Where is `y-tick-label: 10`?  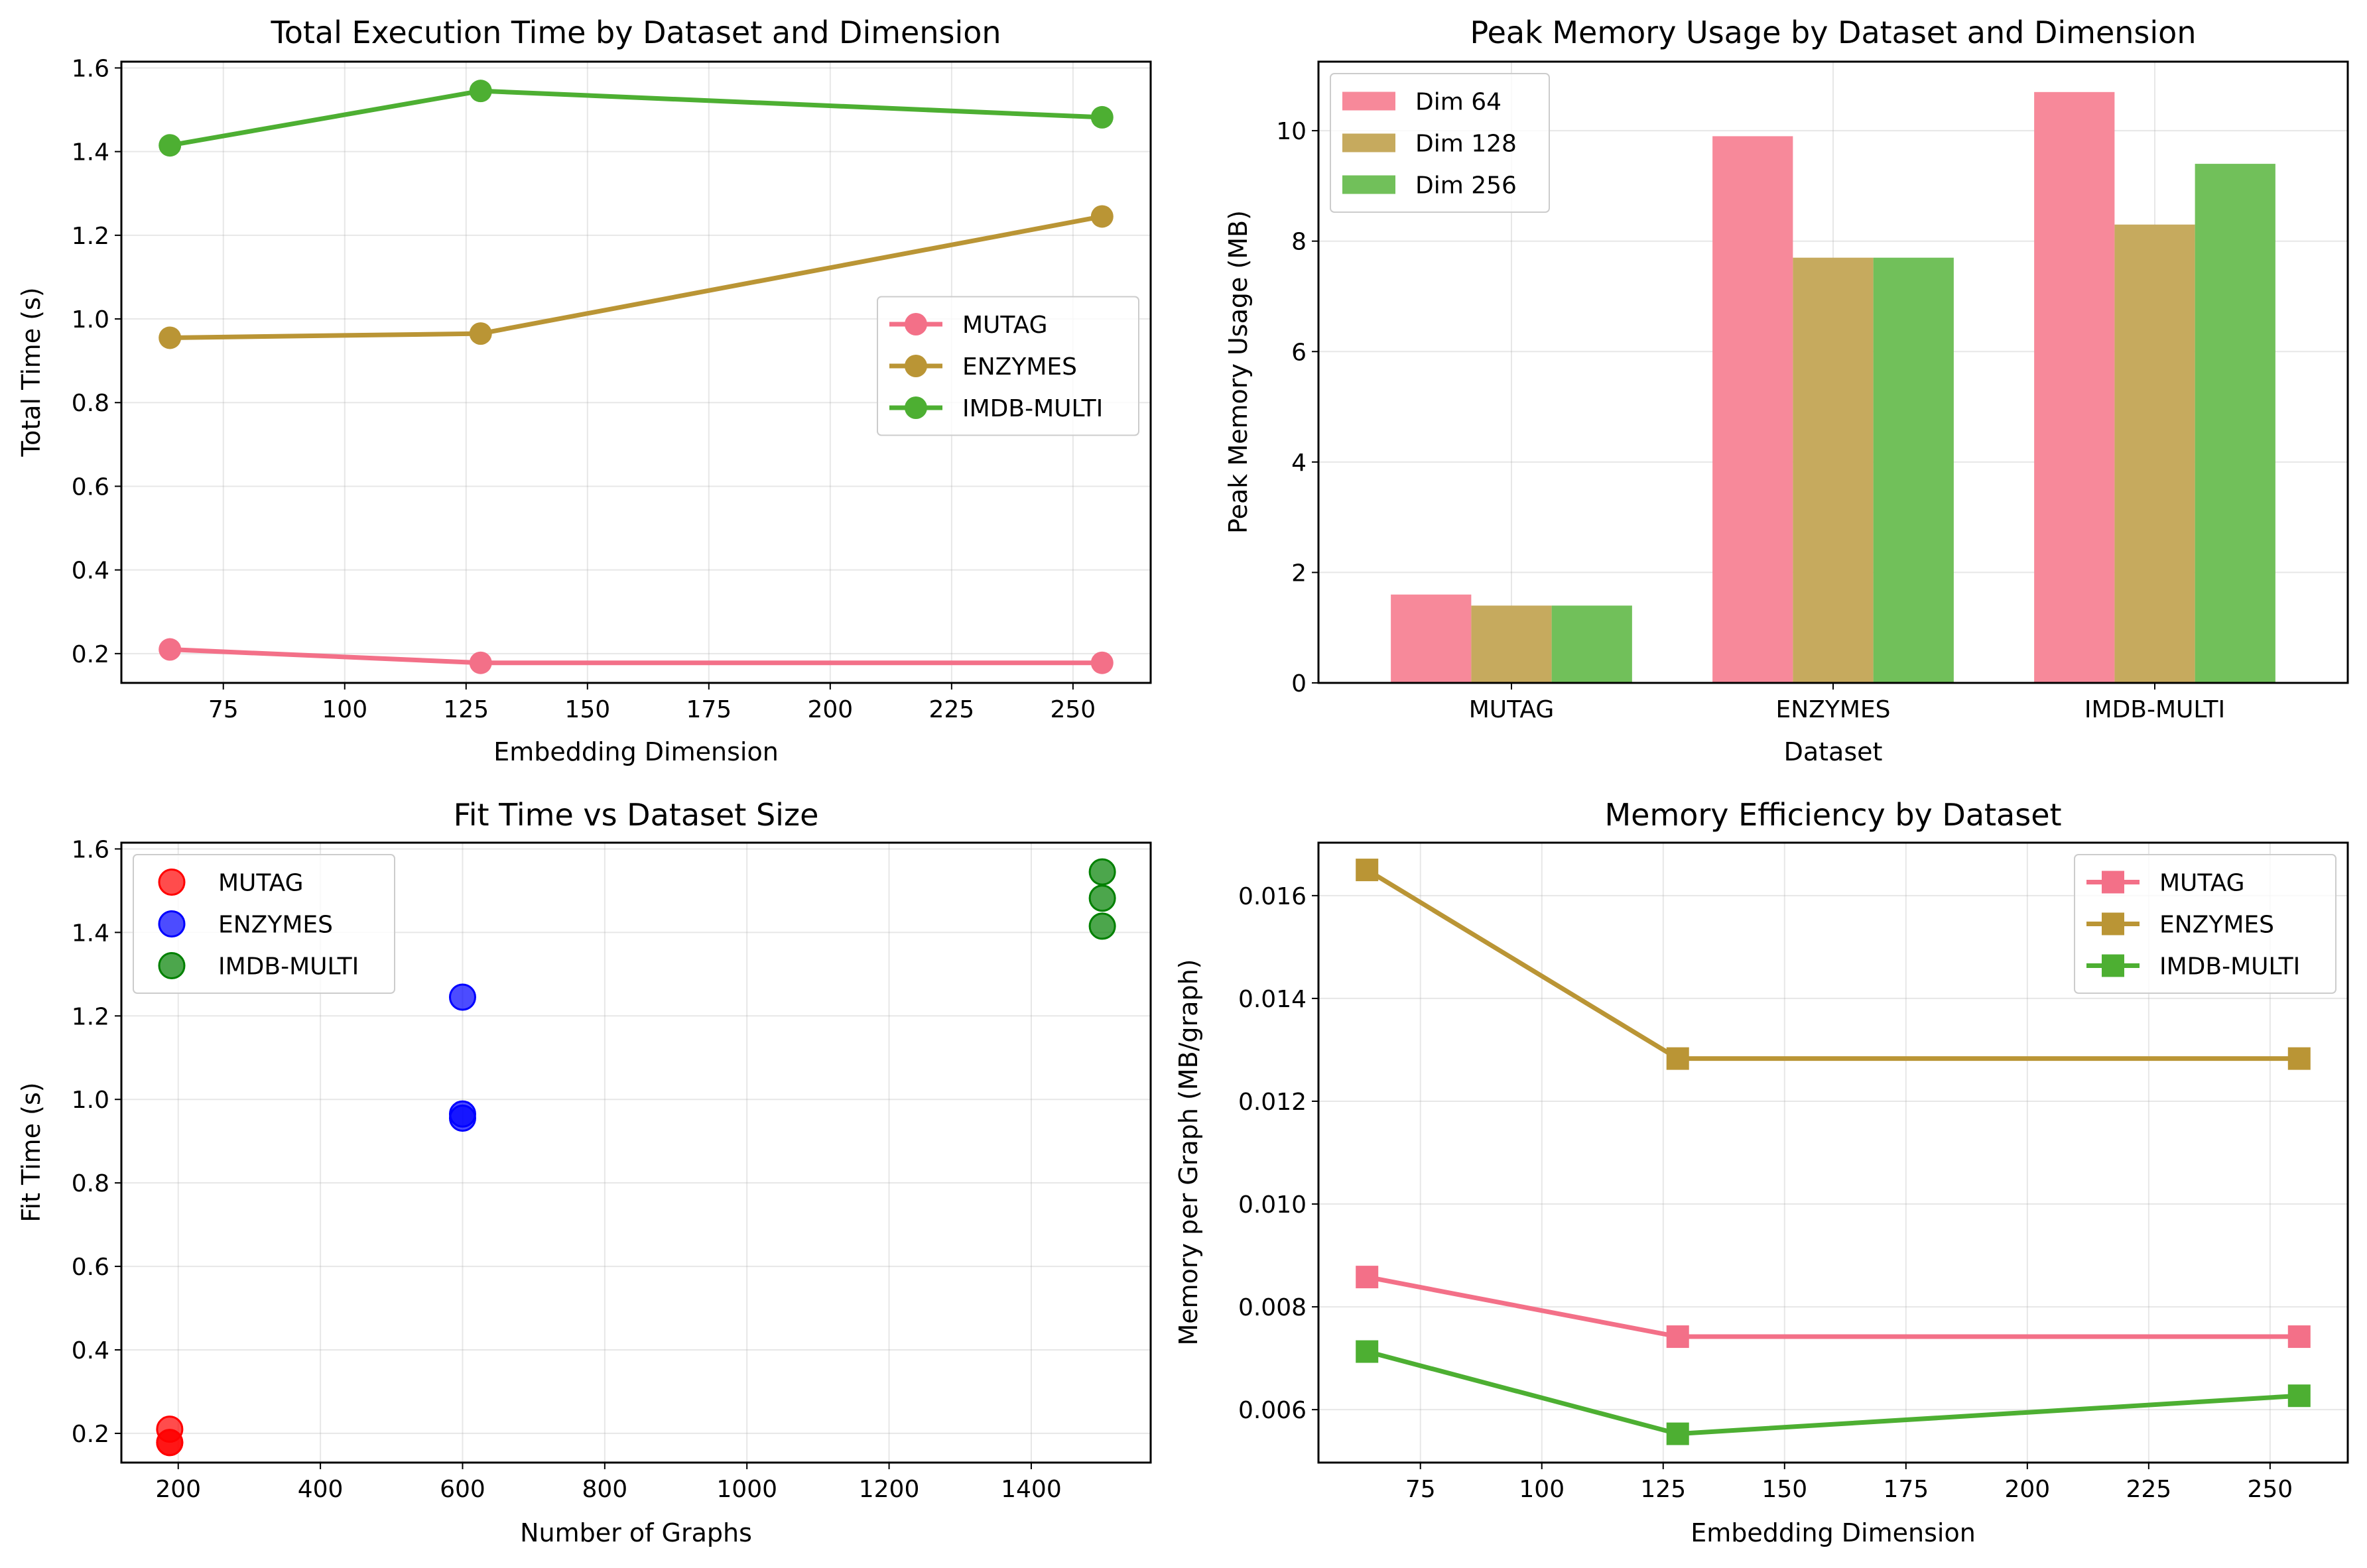
y-tick-label: 10 is located at coordinates (1291, 131).